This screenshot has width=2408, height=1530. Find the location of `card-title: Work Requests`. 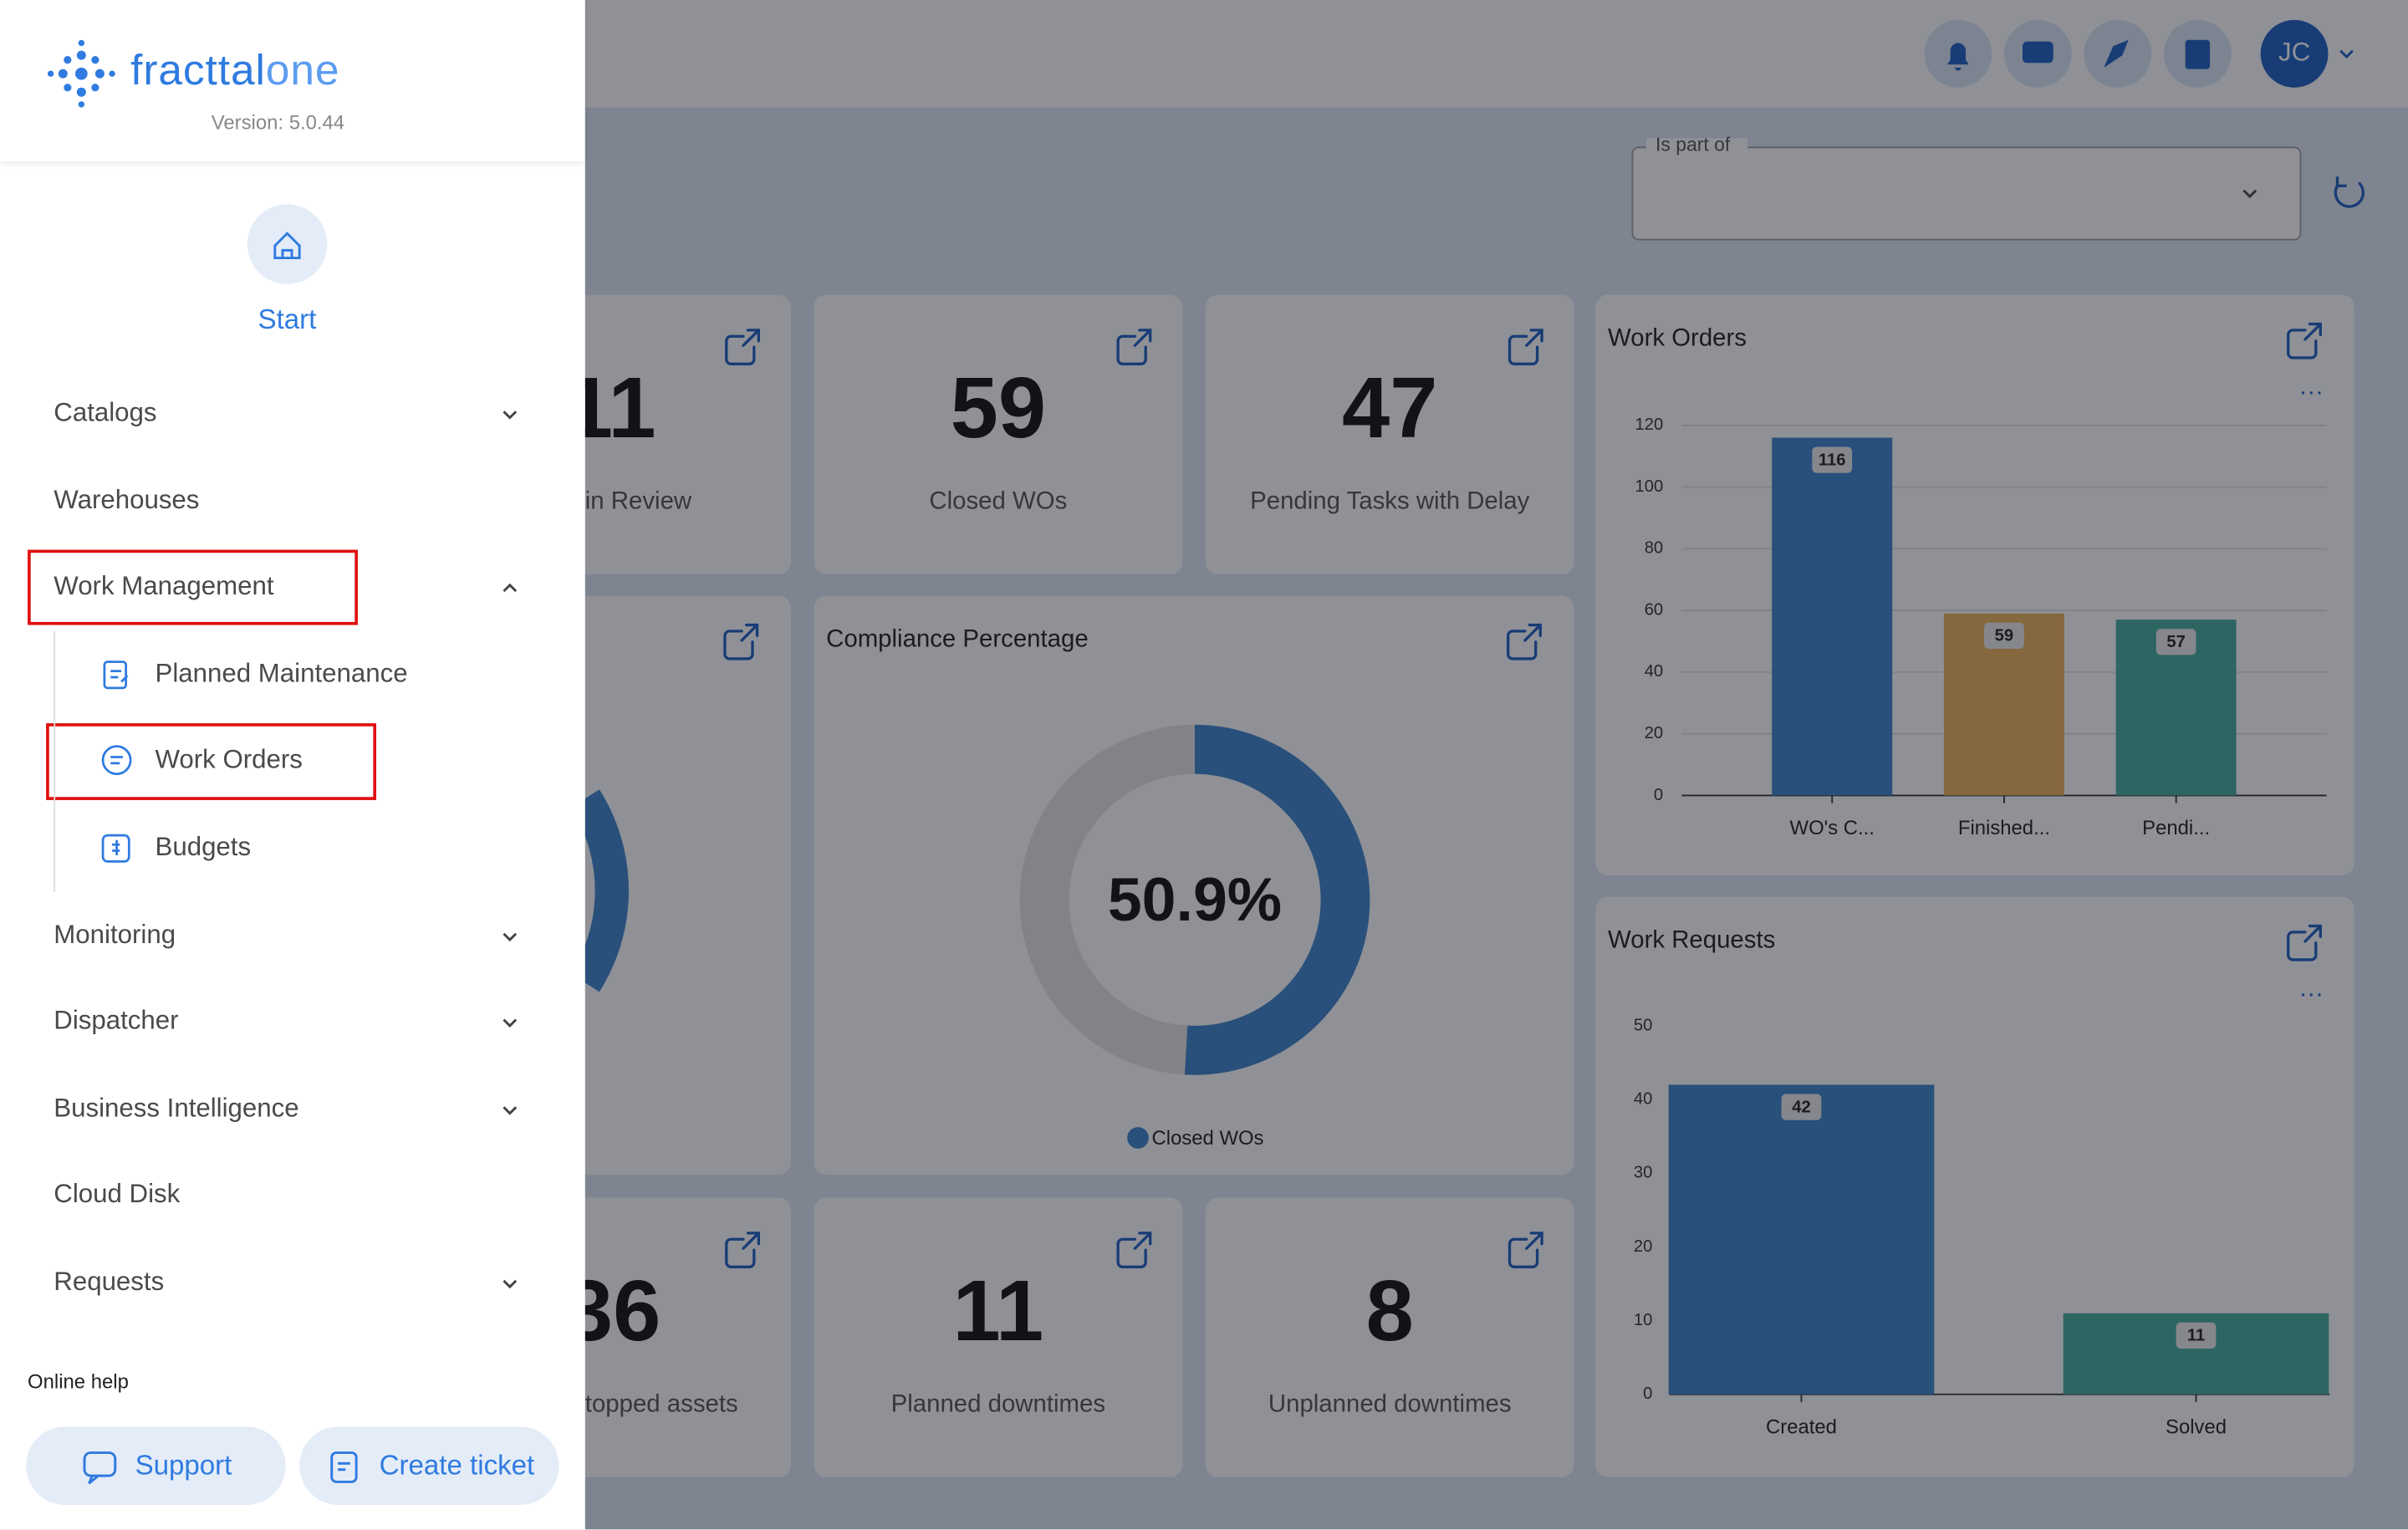

card-title: Work Requests is located at coordinates (1692, 940).